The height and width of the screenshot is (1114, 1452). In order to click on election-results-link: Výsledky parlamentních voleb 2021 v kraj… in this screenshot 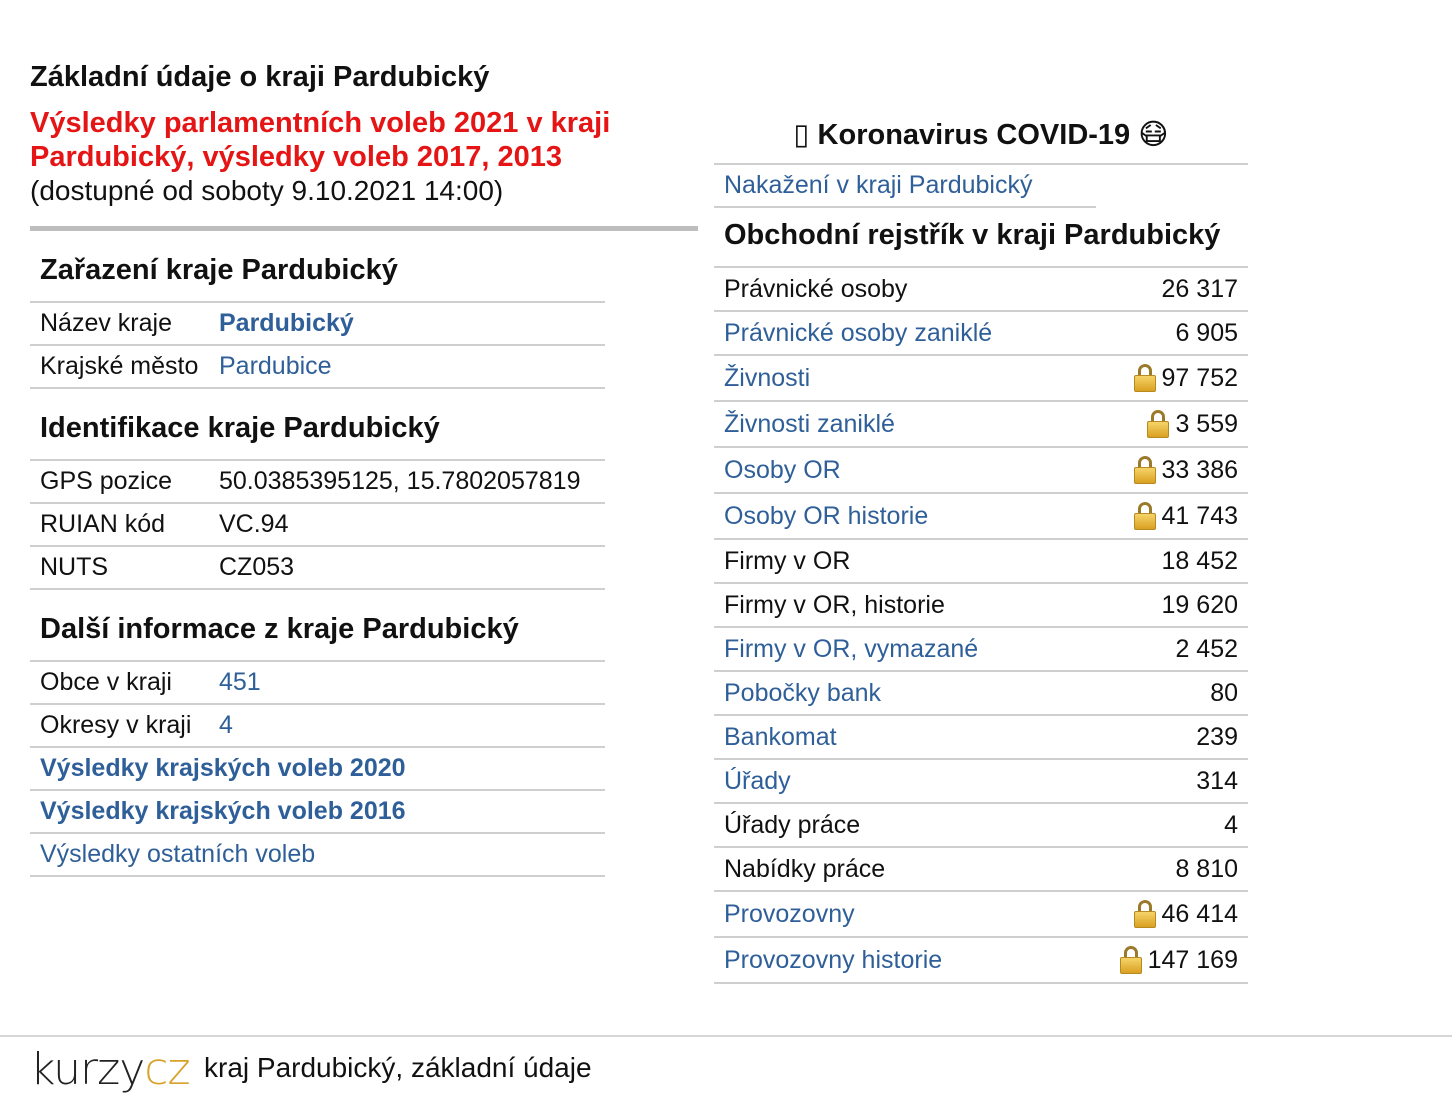, I will do `click(320, 140)`.